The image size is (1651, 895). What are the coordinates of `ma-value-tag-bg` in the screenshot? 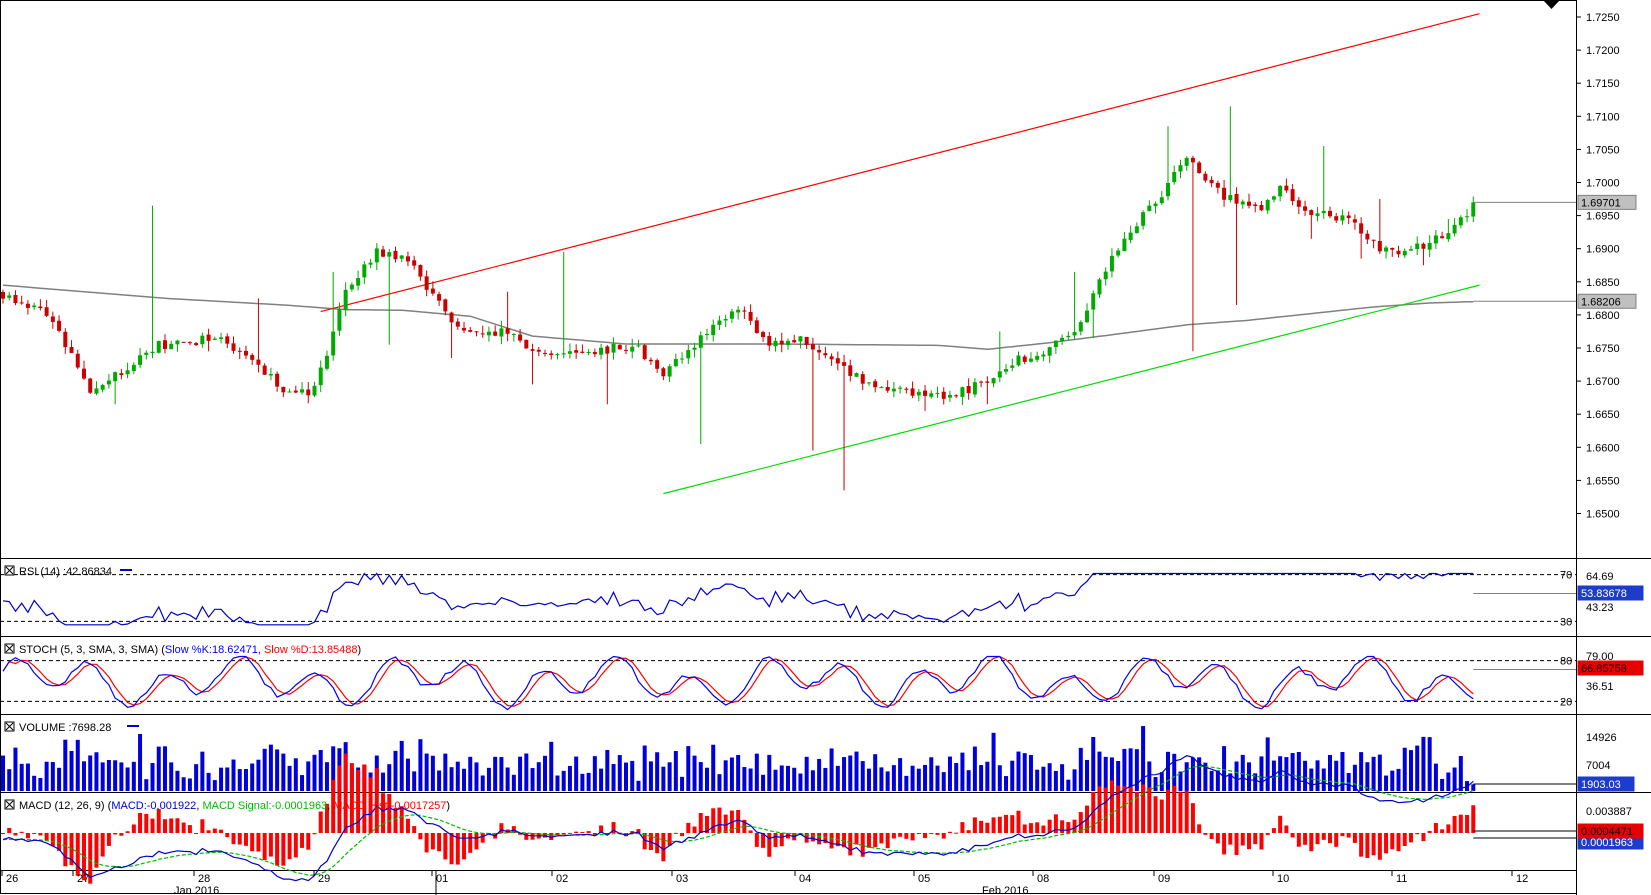 It's located at (1607, 301).